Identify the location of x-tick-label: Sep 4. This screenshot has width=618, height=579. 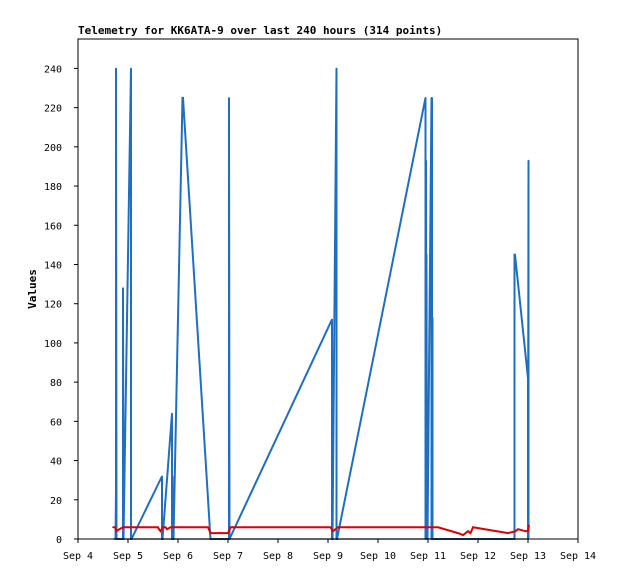
(78, 556).